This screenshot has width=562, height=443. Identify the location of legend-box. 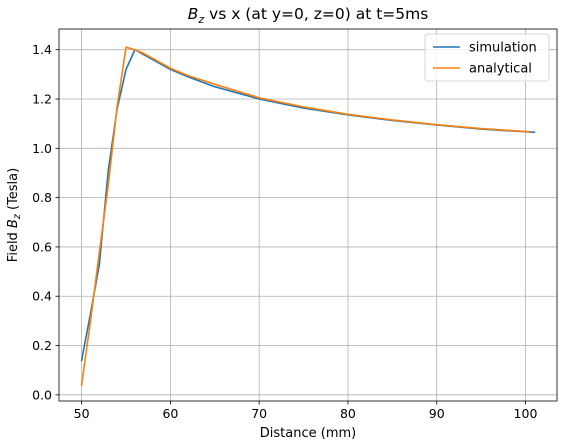
(487, 57).